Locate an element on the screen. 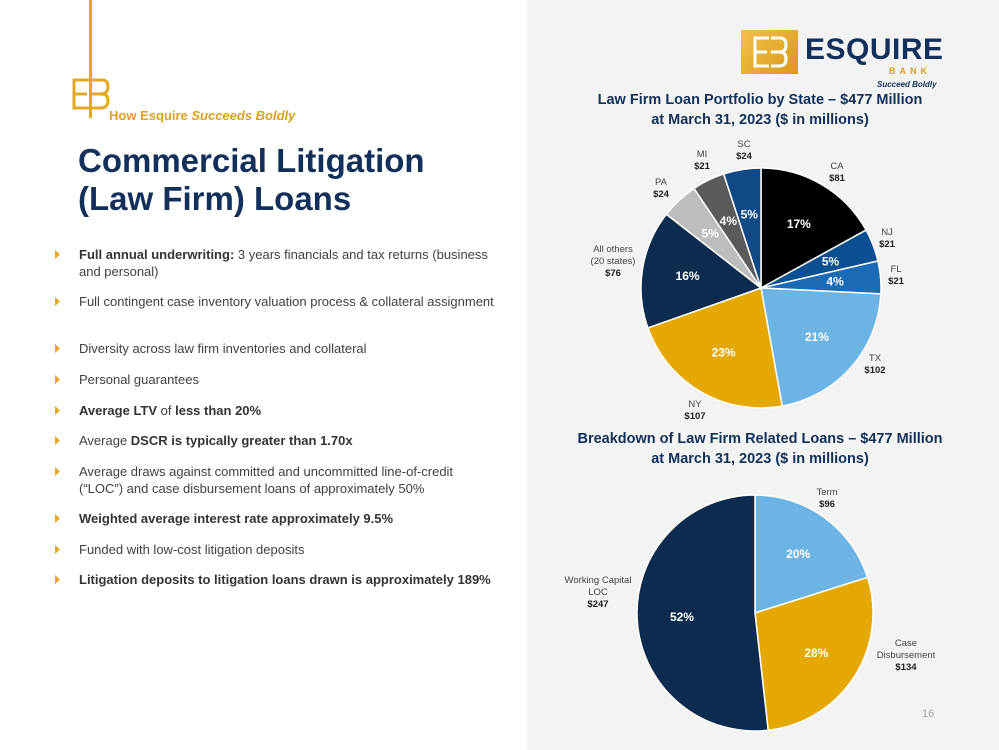  pie-slice-value: $102 is located at coordinates (874, 370).